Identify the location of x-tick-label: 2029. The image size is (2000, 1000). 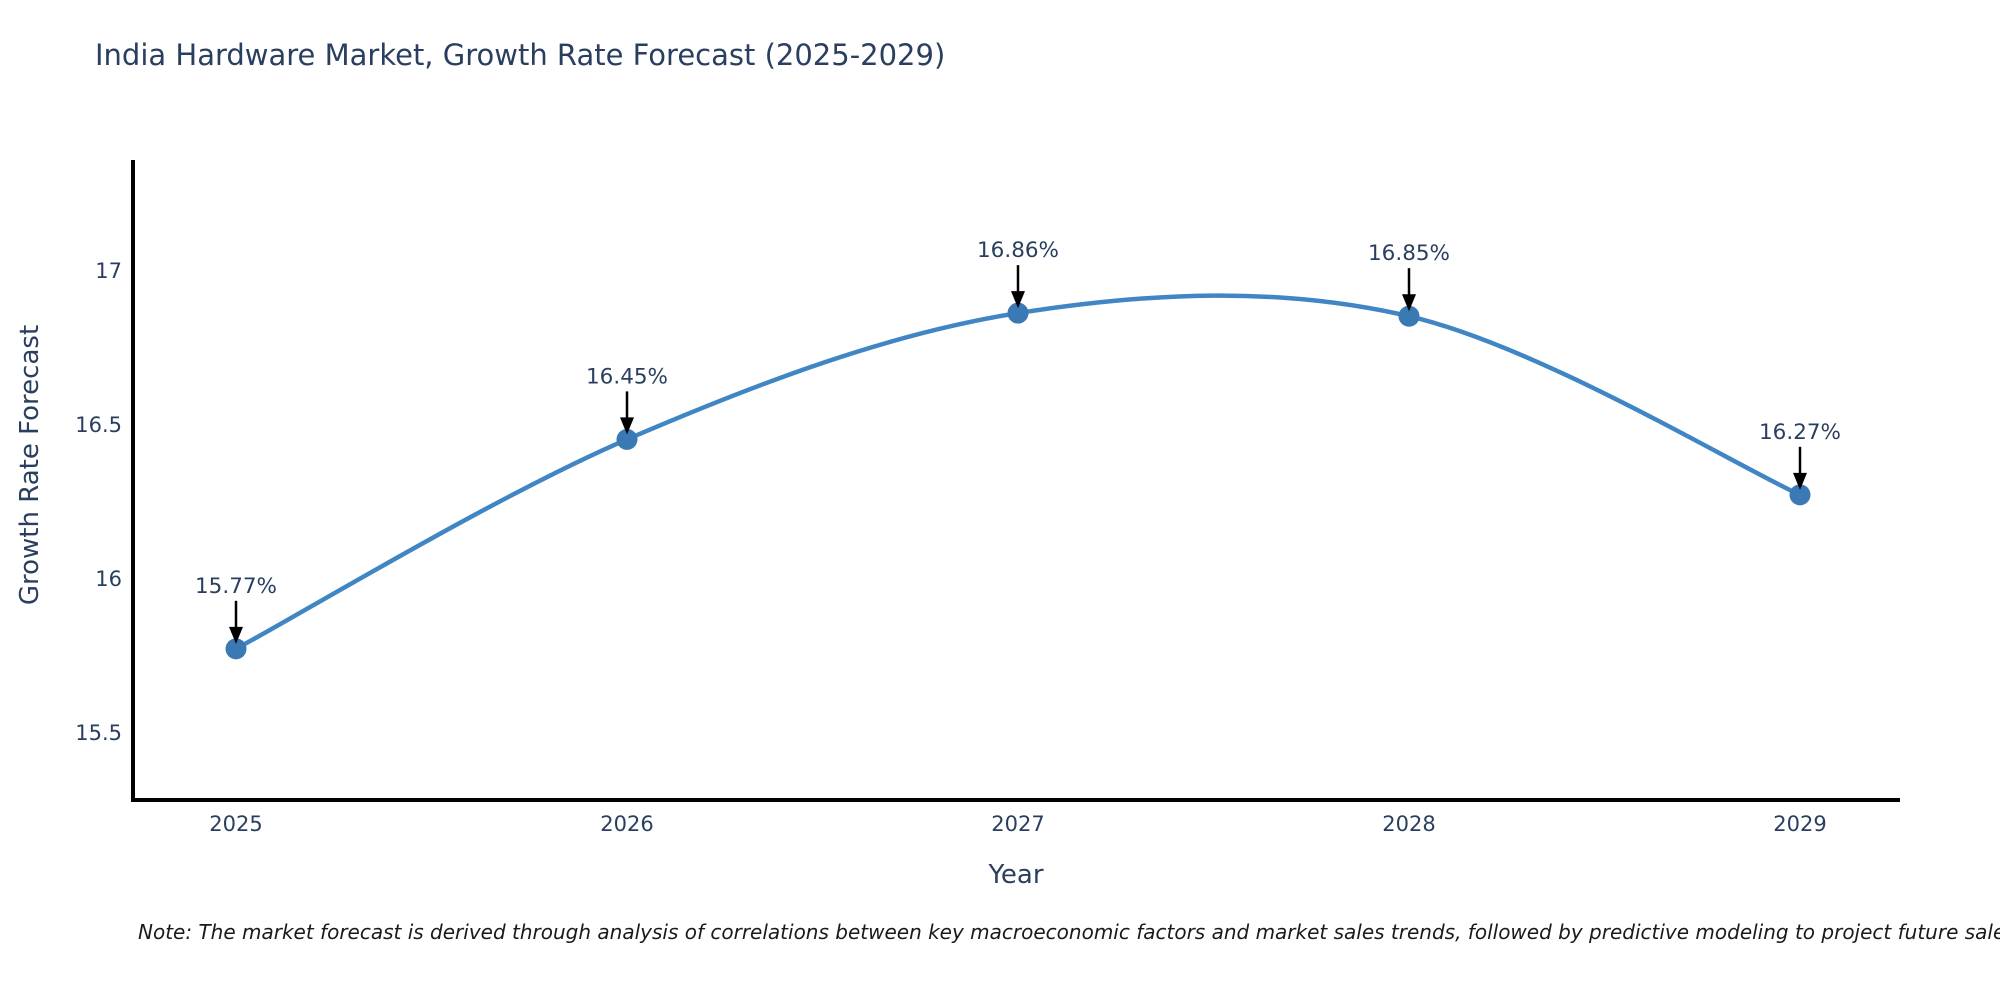
(1799, 824).